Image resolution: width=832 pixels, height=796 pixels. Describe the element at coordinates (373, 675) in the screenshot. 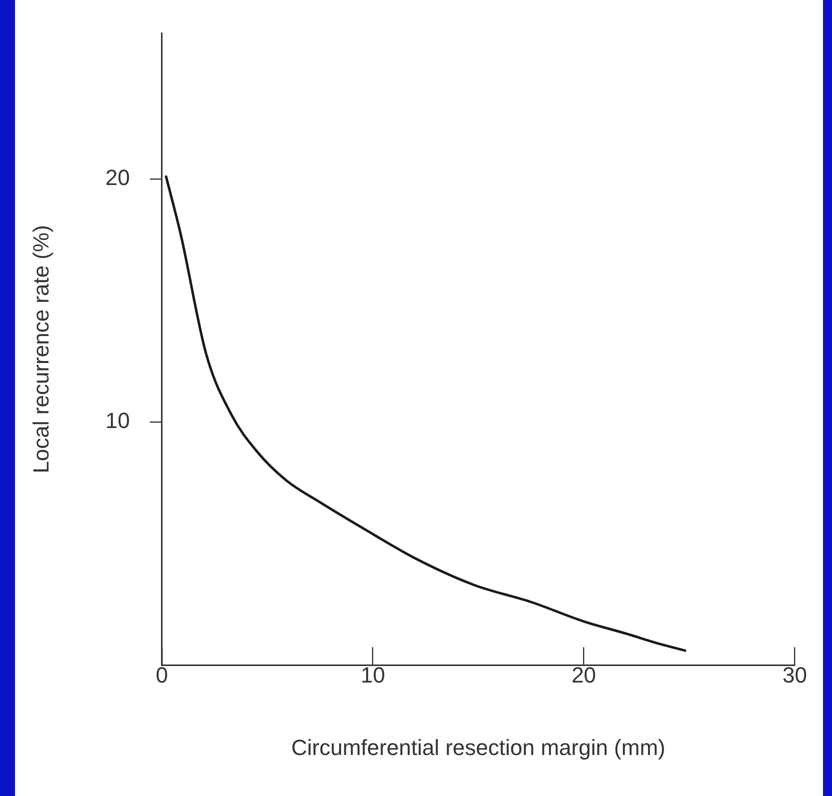

I see `x-tick-label: 10` at that location.